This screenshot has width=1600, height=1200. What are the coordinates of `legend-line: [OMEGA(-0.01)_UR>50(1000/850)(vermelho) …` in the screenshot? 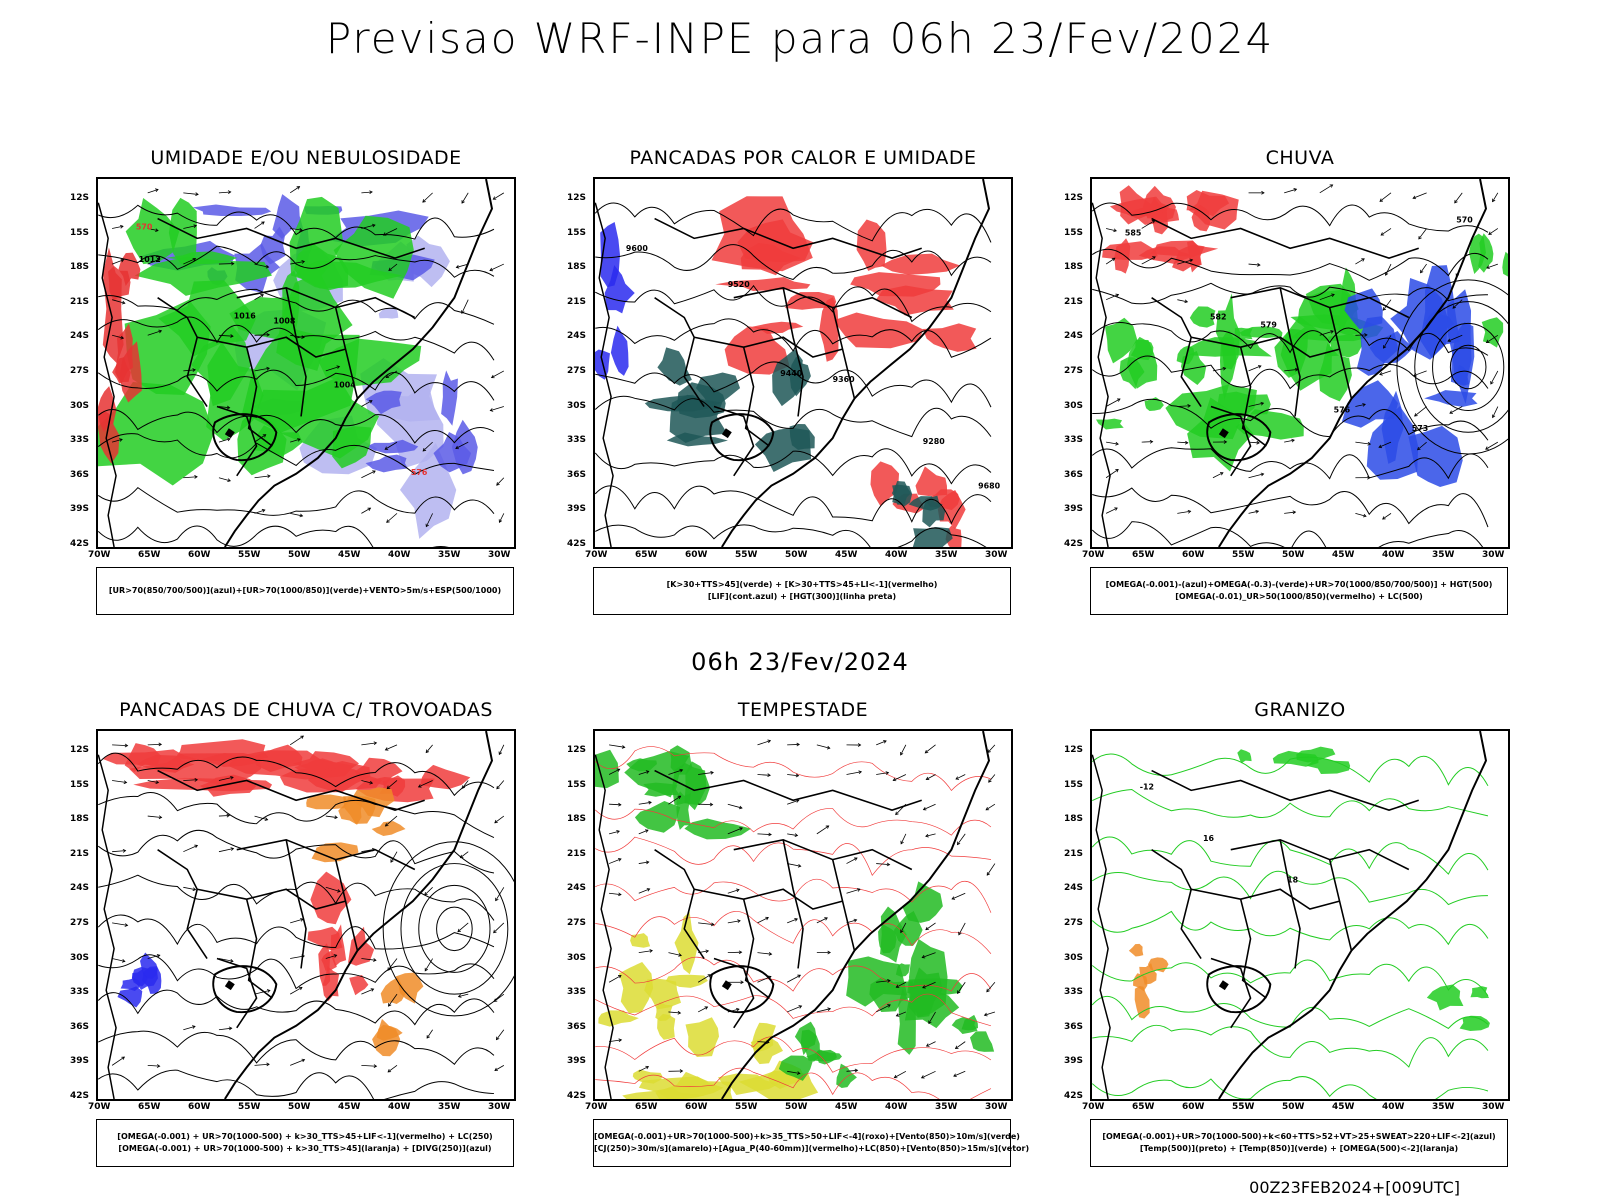 It's located at (1299, 596).